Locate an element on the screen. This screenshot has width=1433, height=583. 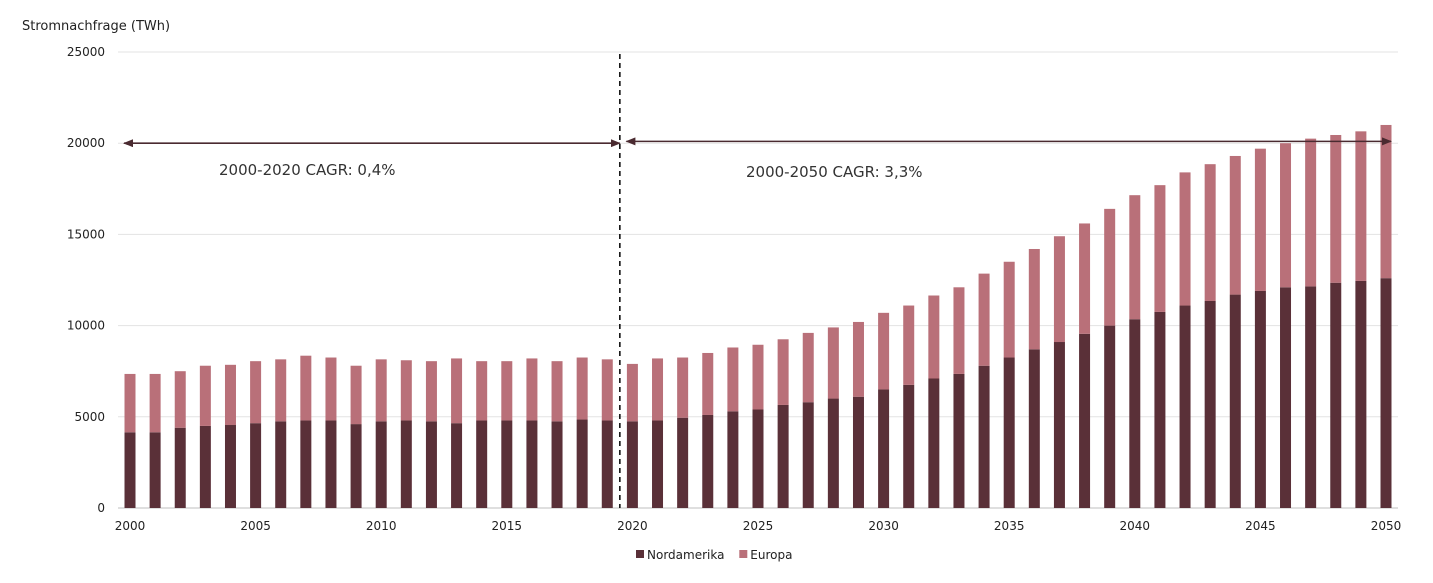
y-tick-label: 10000 is located at coordinates (86, 326).